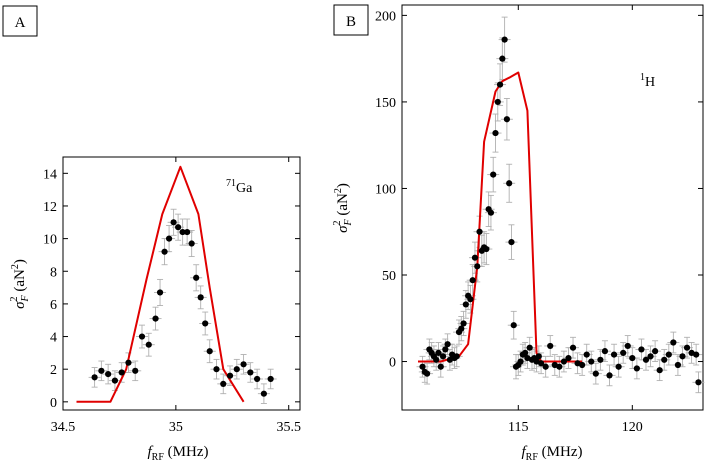  What do you see at coordinates (182, 308) in the screenshot?
I see `panel-a-data-points` at bounding box center [182, 308].